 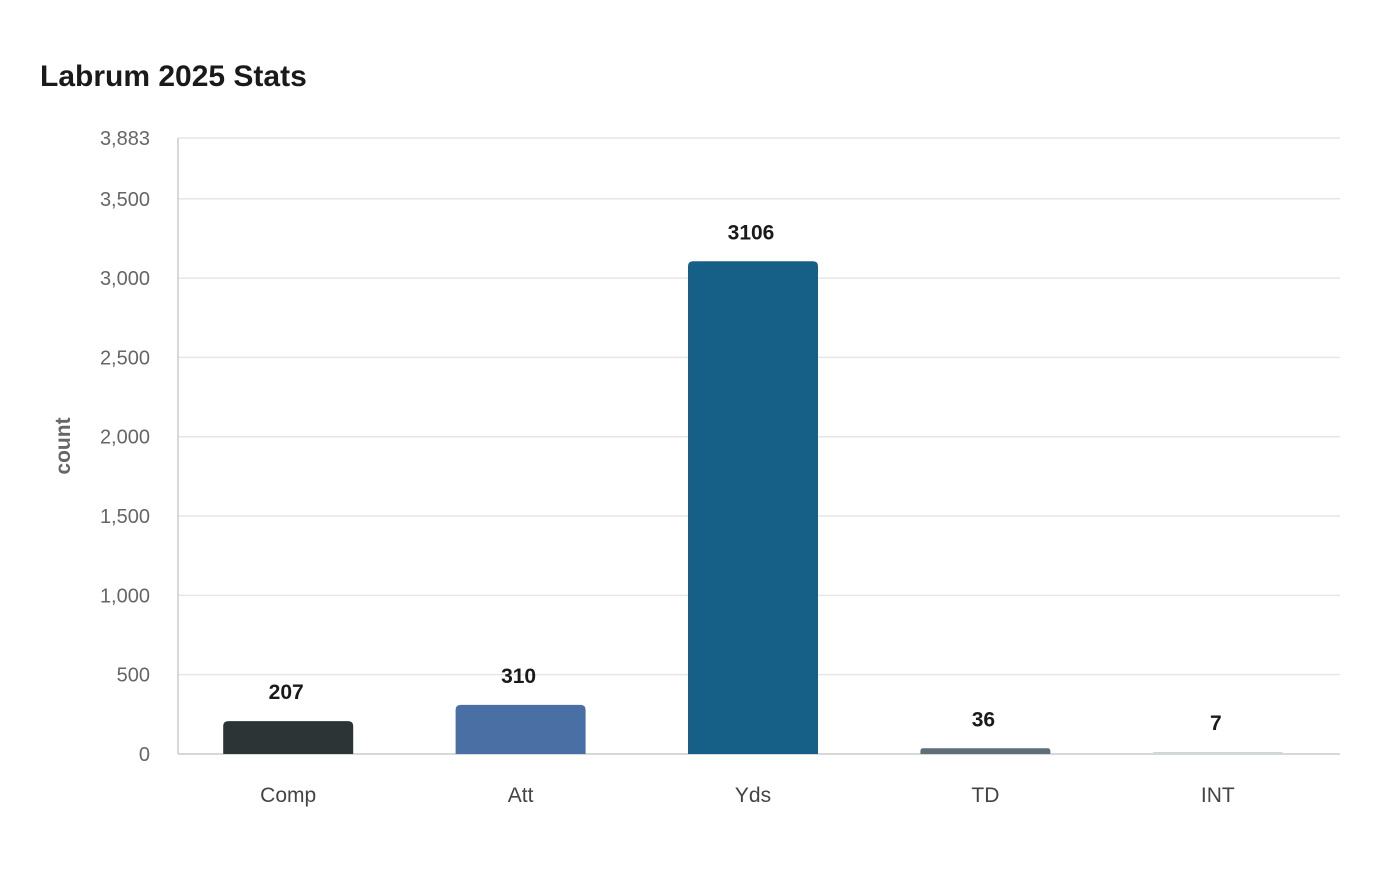 What do you see at coordinates (144, 755) in the screenshot?
I see `y-tick-label: 0` at bounding box center [144, 755].